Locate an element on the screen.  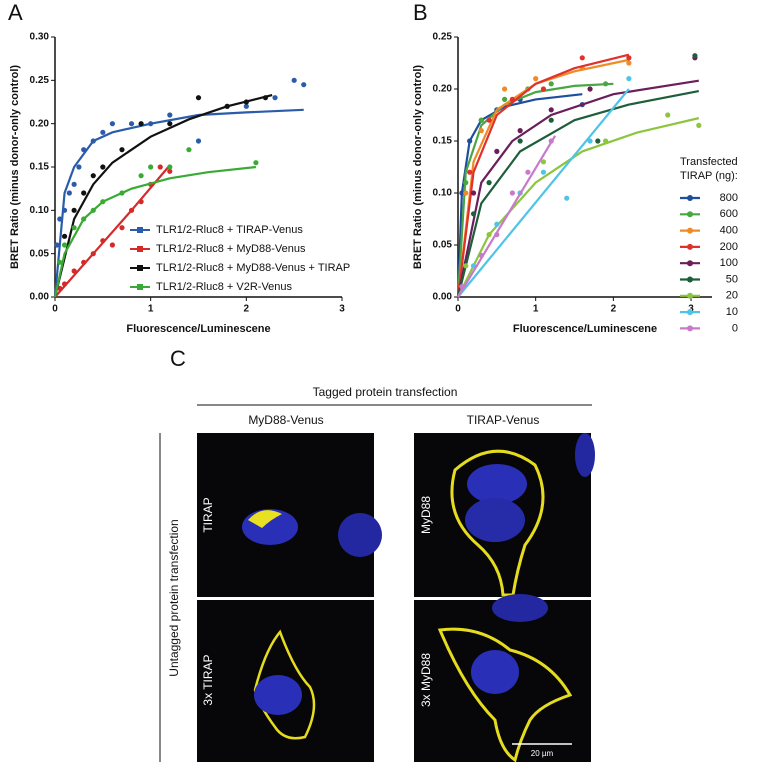
legend-label: TLR1/2-Rluc8 + TIRAP-Venus is located at coordinates (229, 230).